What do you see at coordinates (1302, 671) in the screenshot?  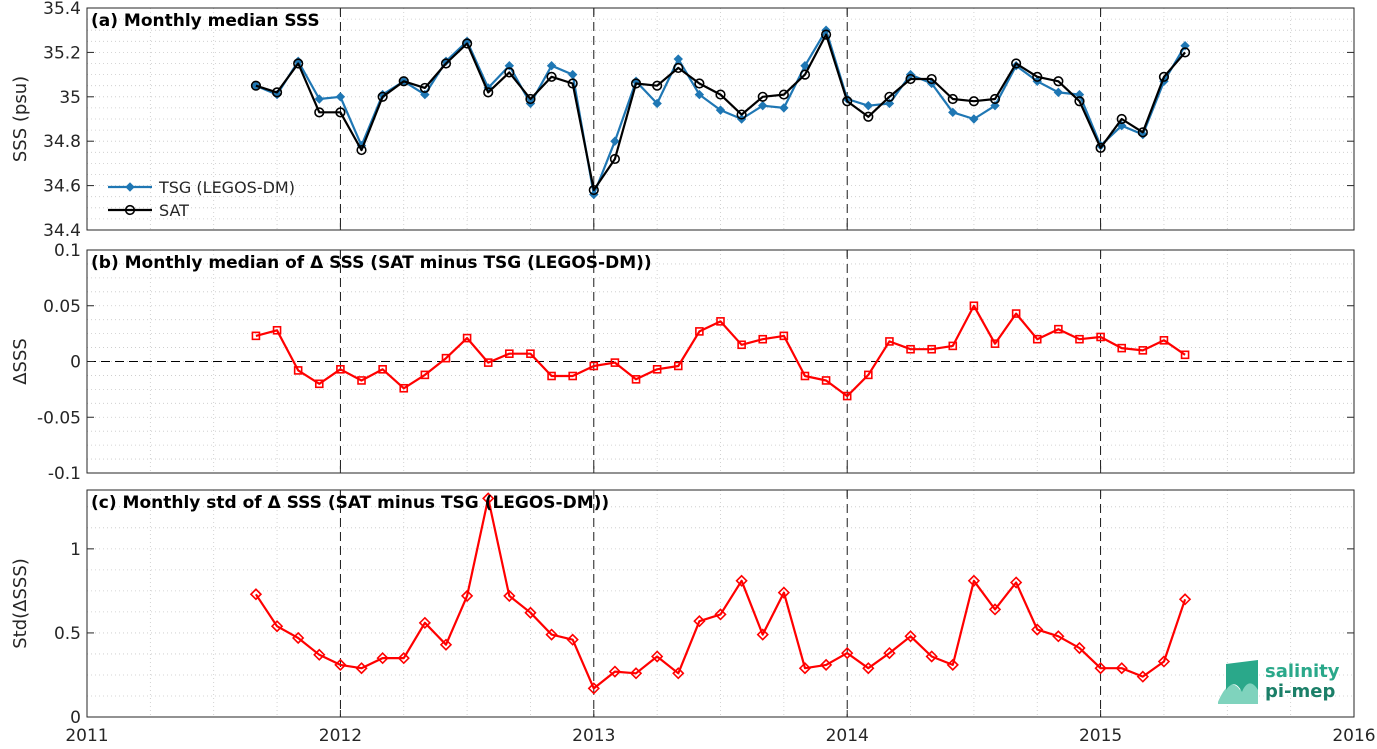 I see `logo-text-line1: salinity` at bounding box center [1302, 671].